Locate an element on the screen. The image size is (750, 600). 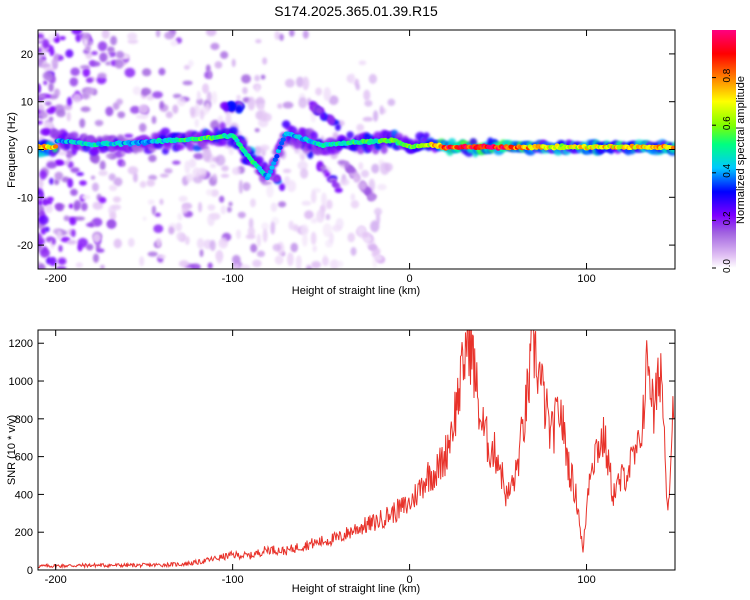
snr-x-tick-label: -100 is located at coordinates (233, 580).